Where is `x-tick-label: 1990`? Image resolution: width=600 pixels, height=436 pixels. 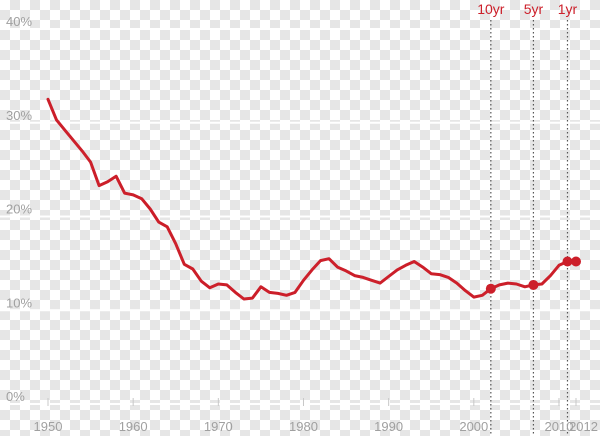
x-tick-label: 1990 is located at coordinates (388, 426).